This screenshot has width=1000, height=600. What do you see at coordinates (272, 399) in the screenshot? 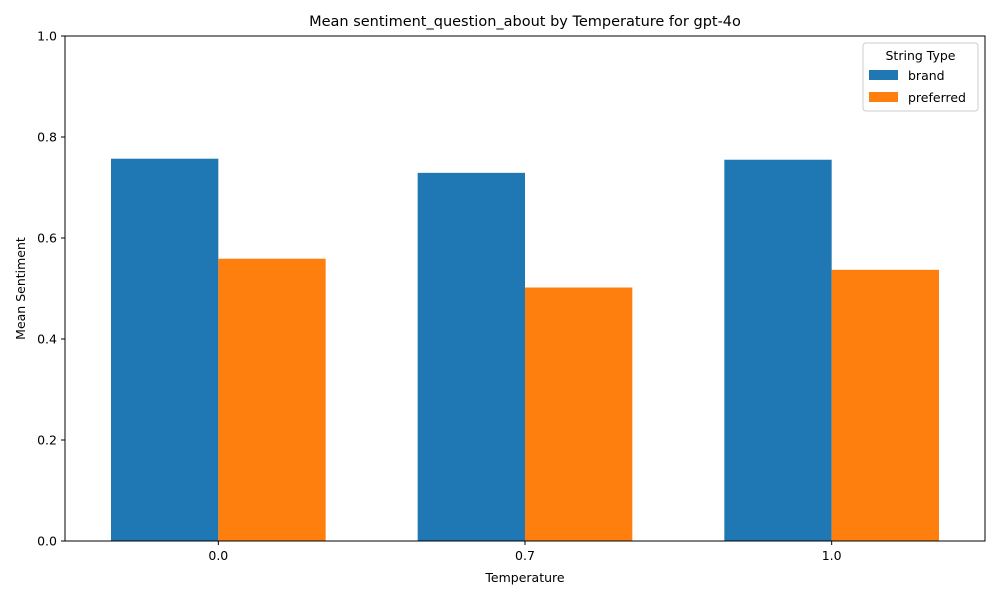
I see `bar-preferred-0.0` at bounding box center [272, 399].